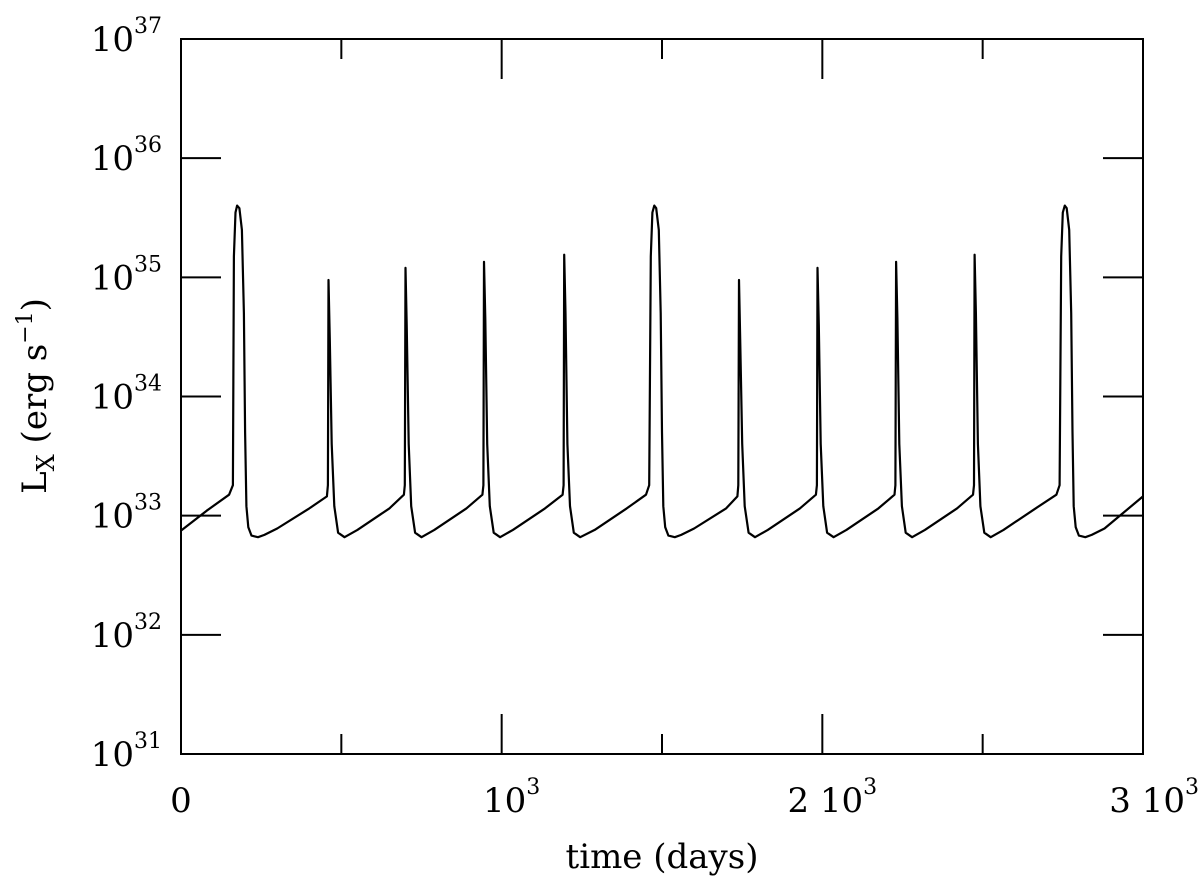 This screenshot has height=880, width=1200. What do you see at coordinates (148, 145) in the screenshot?
I see `y-tick-label-exp: 36` at bounding box center [148, 145].